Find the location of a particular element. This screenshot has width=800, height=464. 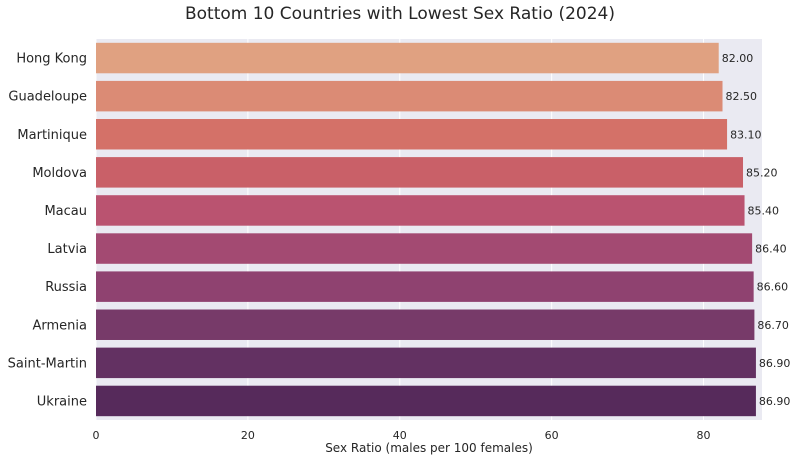

y-tick-label: Martinique is located at coordinates (52, 135).